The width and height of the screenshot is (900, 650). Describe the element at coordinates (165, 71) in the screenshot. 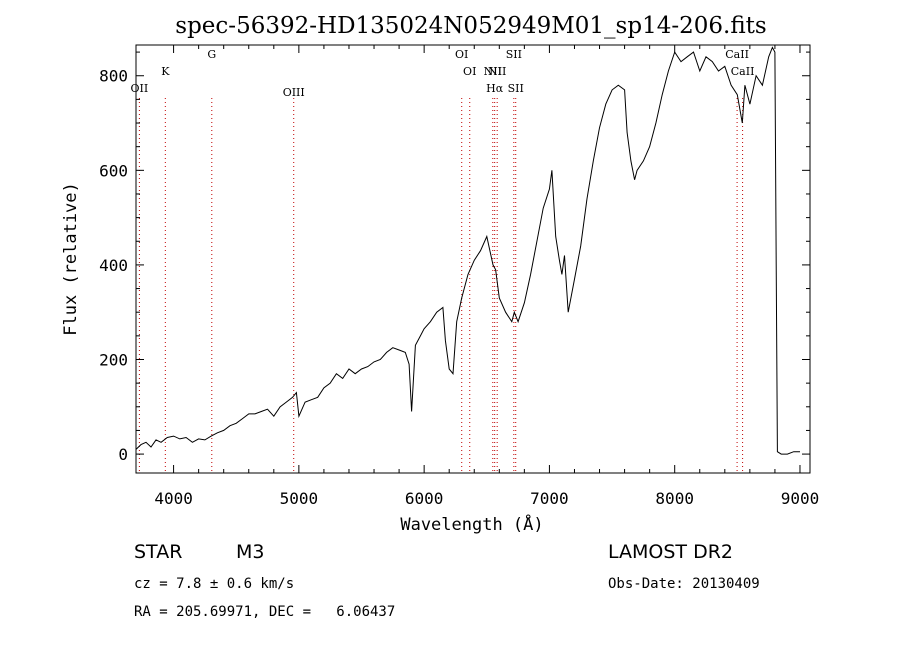

I see `emission-line-label: K` at that location.